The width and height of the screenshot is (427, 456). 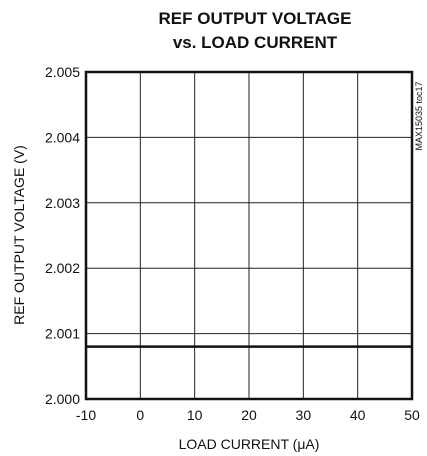 What do you see at coordinates (412, 415) in the screenshot?
I see `x-tick-label: 50` at bounding box center [412, 415].